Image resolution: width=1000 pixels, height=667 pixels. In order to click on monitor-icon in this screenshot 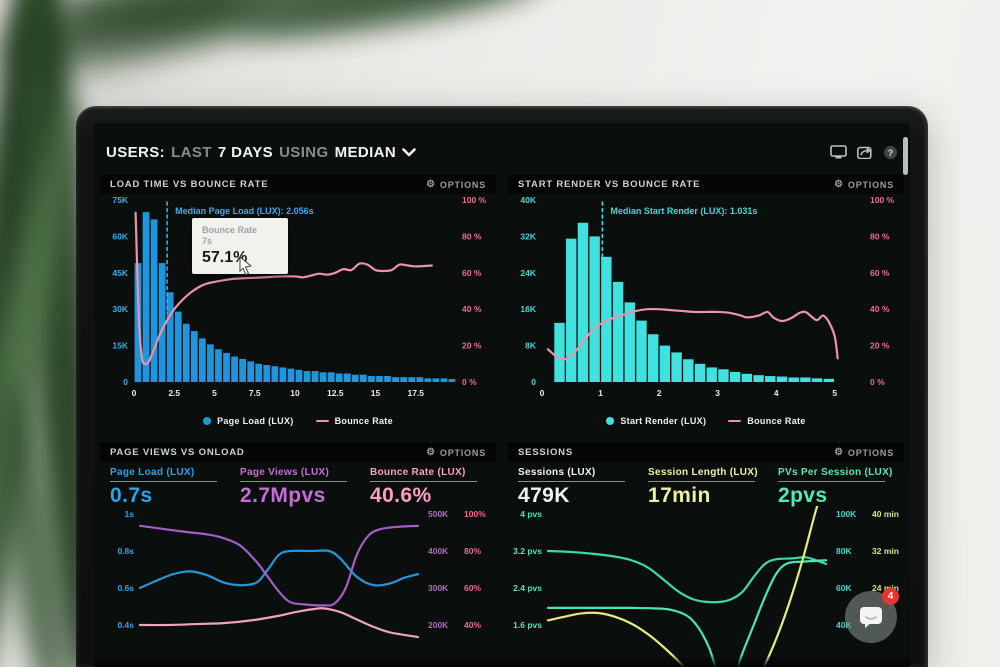, I will do `click(838, 152)`.